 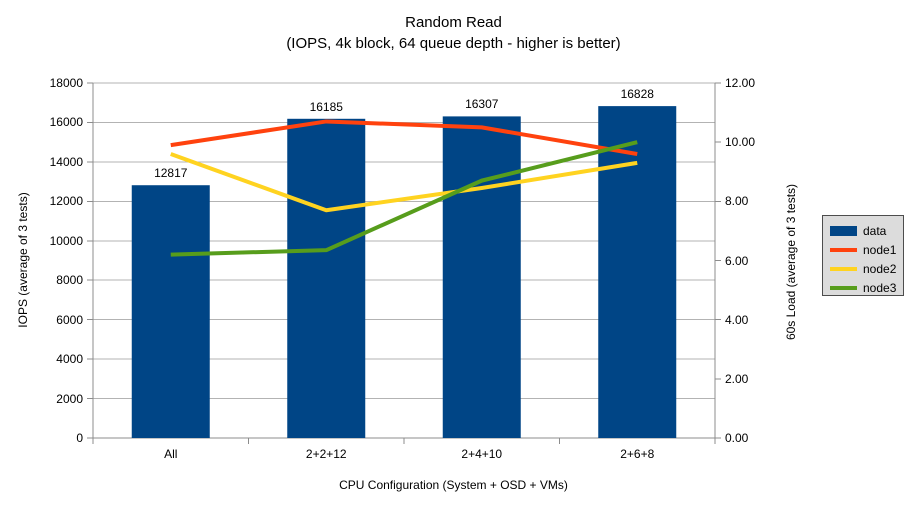 What do you see at coordinates (66, 201) in the screenshot?
I see `y-axis-tick-label-left: 12000` at bounding box center [66, 201].